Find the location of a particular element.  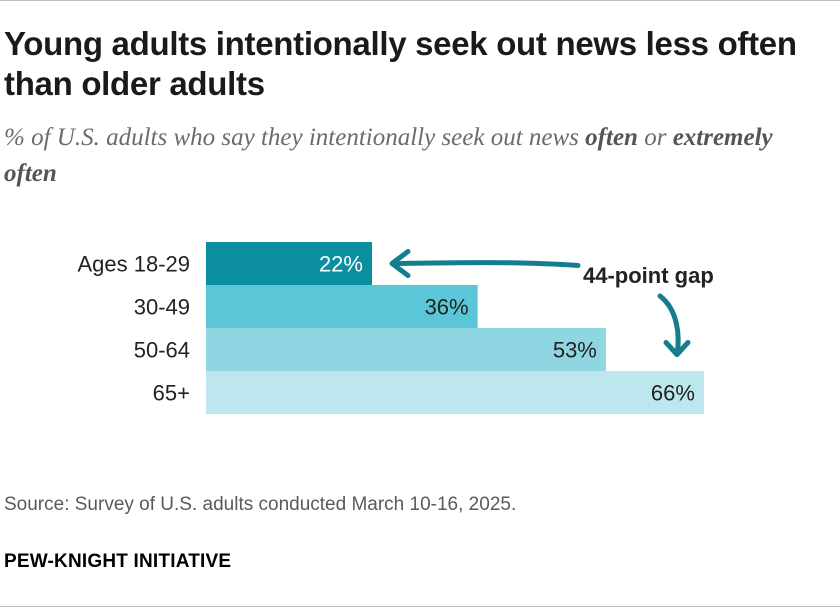

subtitle-bold-extremely-often: extremely often is located at coordinates (388, 155).